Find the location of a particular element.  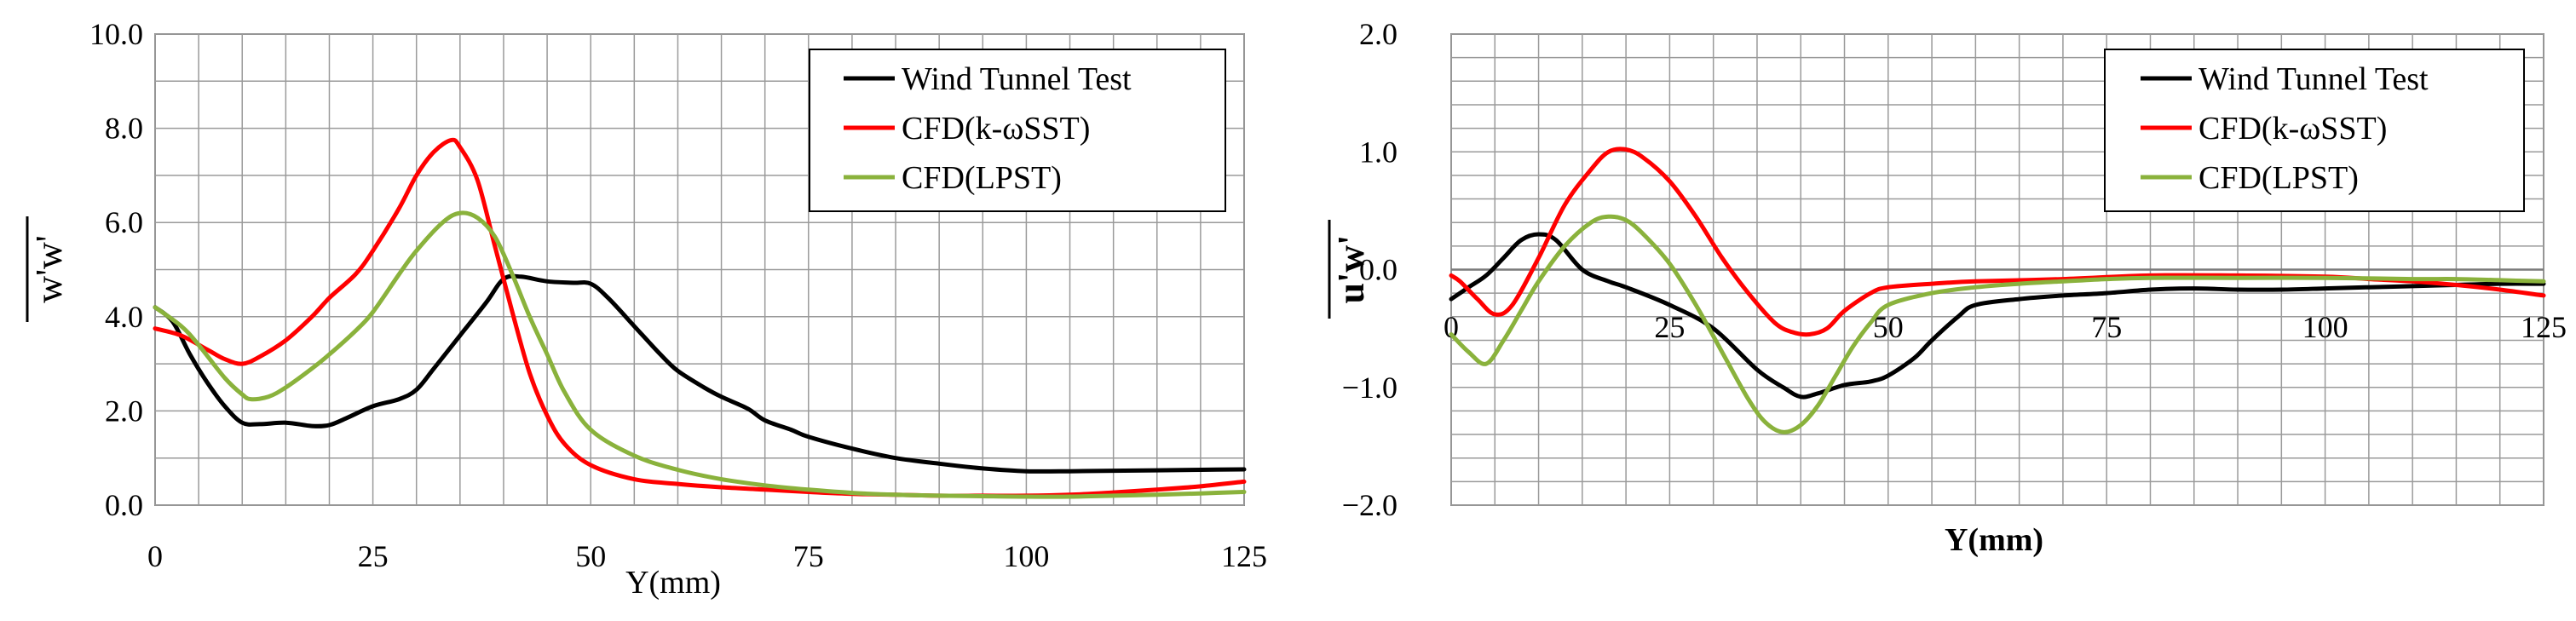

y-axis-label-left-text: w'w' is located at coordinates (49, 268).